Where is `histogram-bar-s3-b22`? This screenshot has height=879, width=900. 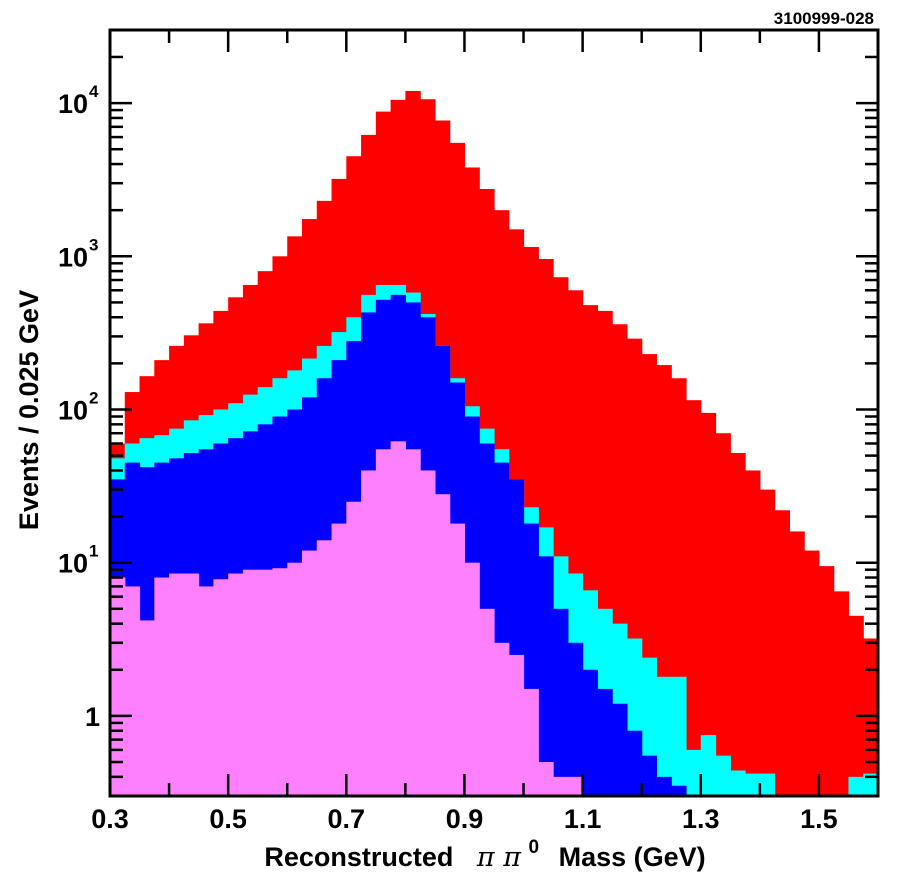
histogram-bar-s3-b22 is located at coordinates (442, 645).